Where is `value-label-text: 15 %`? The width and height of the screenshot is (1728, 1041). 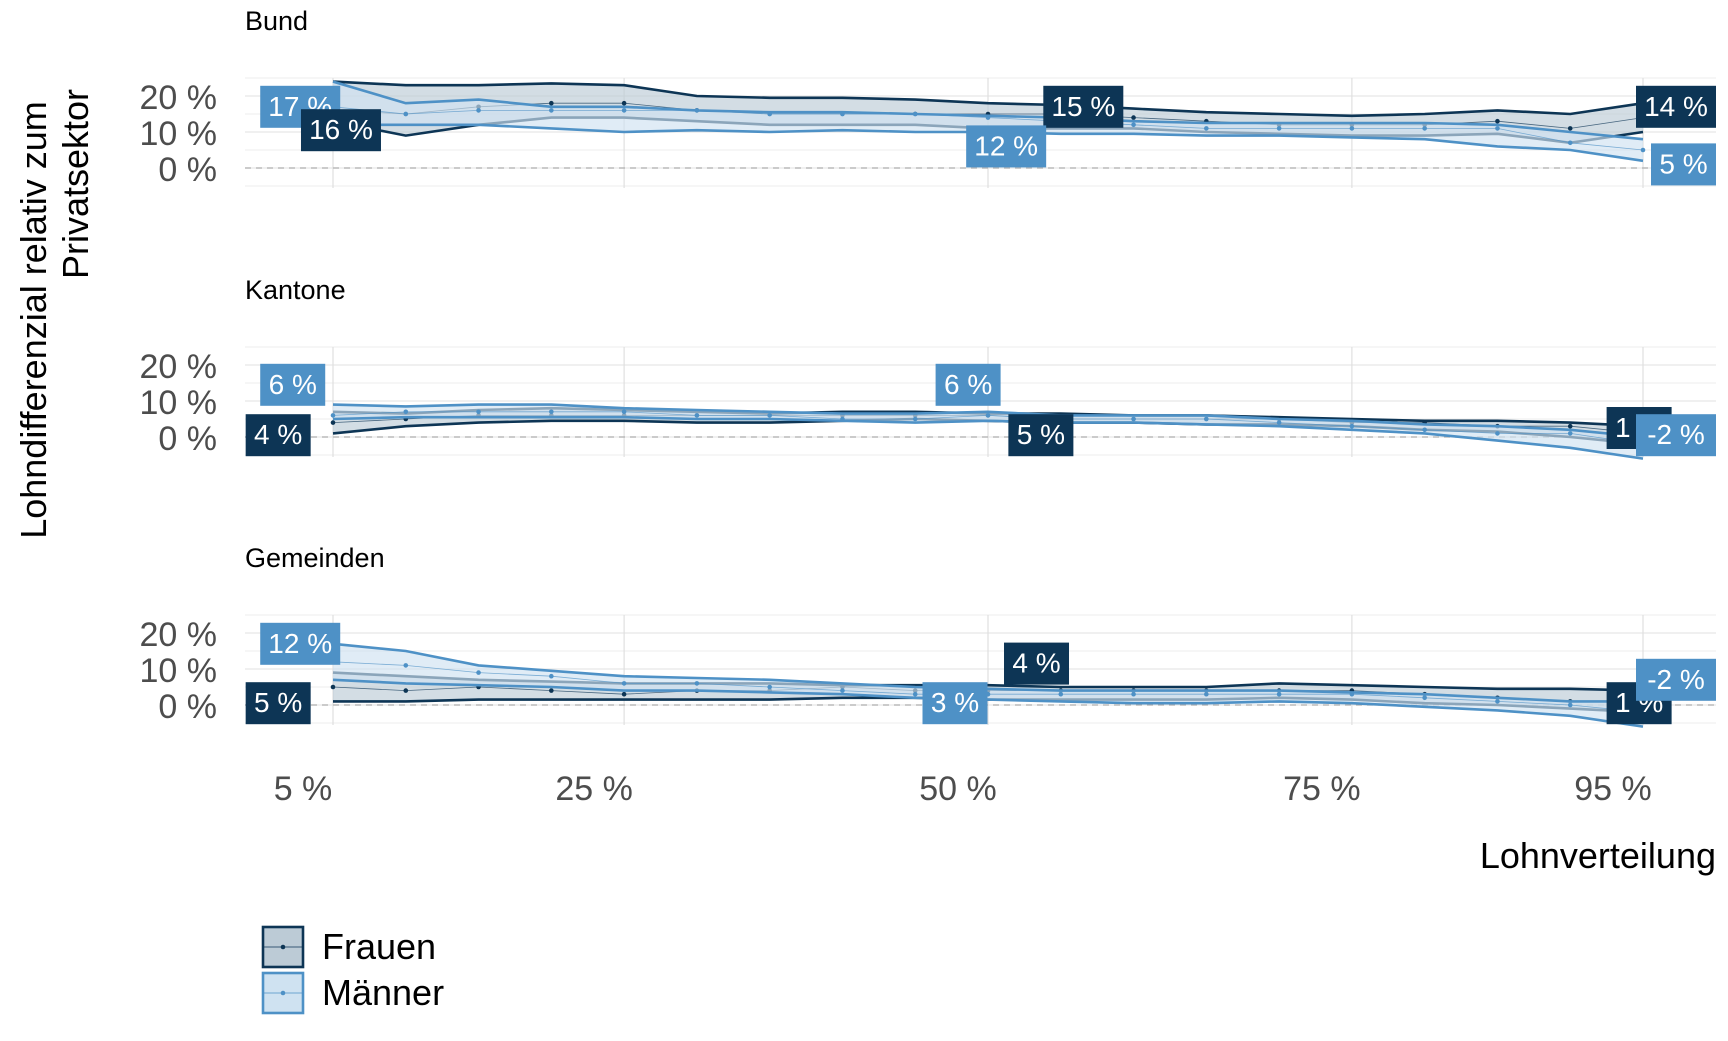
value-label-text: 15 % is located at coordinates (1083, 106).